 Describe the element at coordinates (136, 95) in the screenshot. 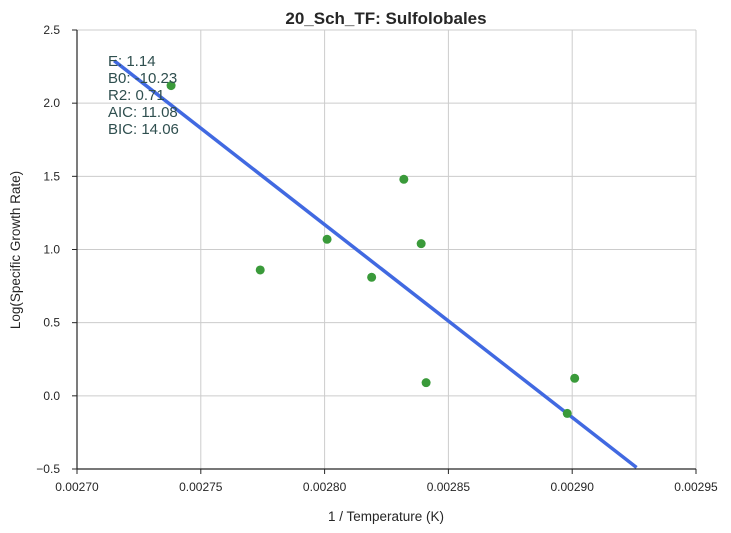

I see `stats-line: R2: 0.71` at that location.